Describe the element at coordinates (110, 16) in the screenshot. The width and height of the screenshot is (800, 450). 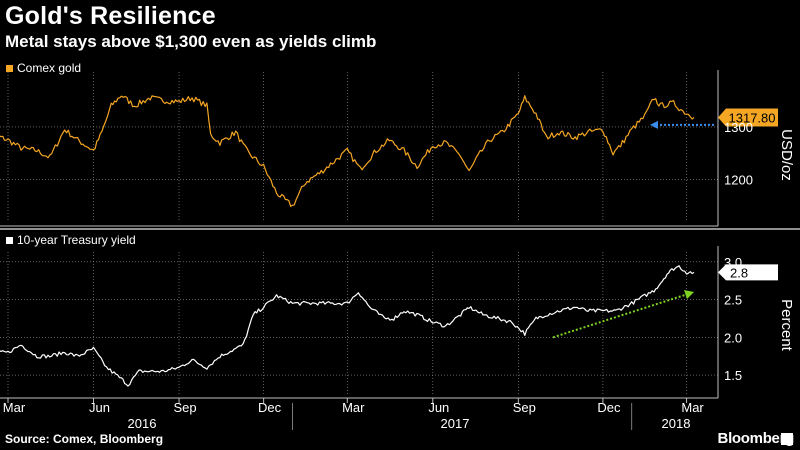
I see `chart-title: Gold's Resilience` at that location.